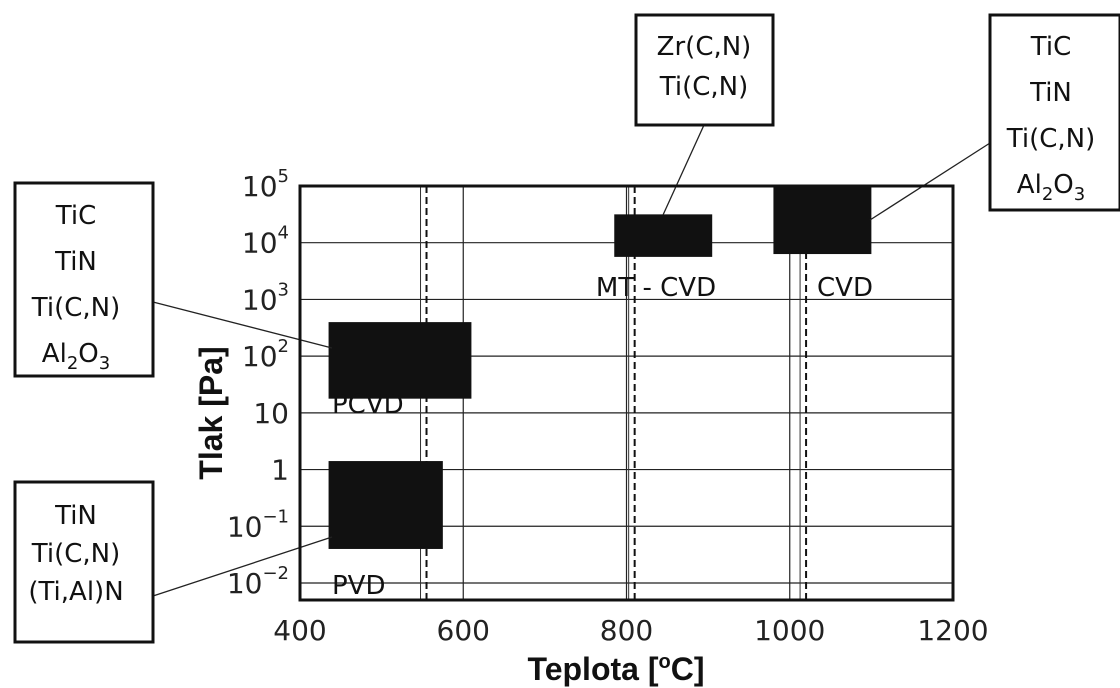 Image resolution: width=1120 pixels, height=688 pixels. What do you see at coordinates (845, 288) in the screenshot?
I see `region-label: CVD` at bounding box center [845, 288].